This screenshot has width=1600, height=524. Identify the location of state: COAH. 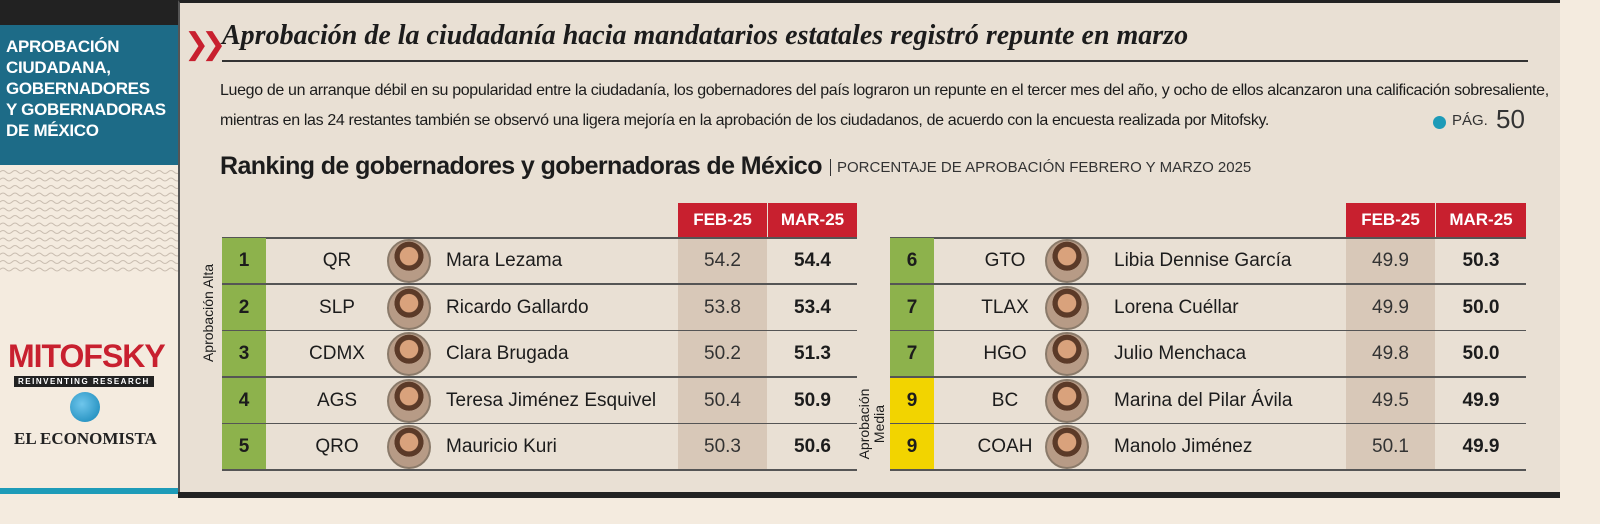
(1005, 446).